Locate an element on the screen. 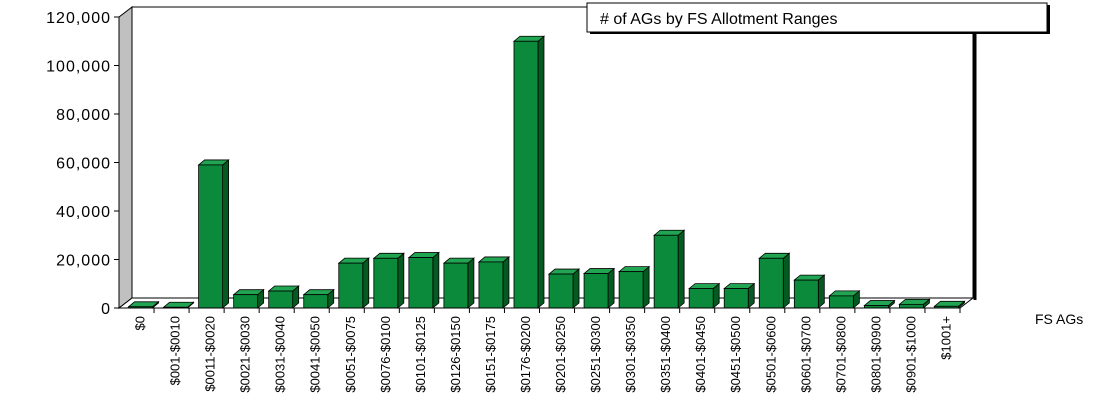 The height and width of the screenshot is (414, 1095). chart-title: # of AGs by FS Allotment Ranges is located at coordinates (718, 19).